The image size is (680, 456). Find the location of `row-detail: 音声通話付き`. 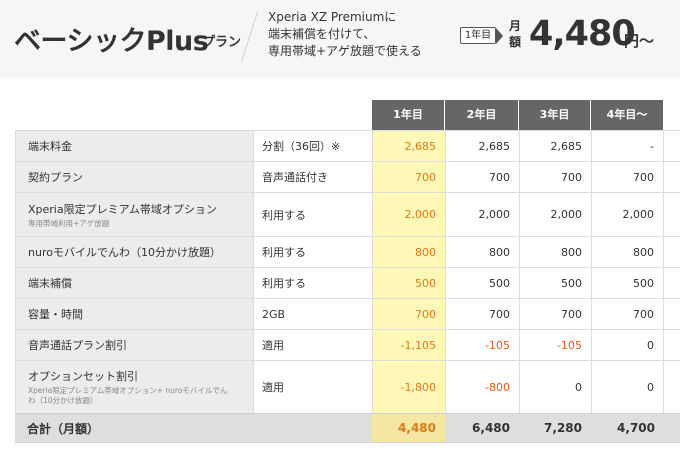

row-detail: 音声通話付き is located at coordinates (312, 177).